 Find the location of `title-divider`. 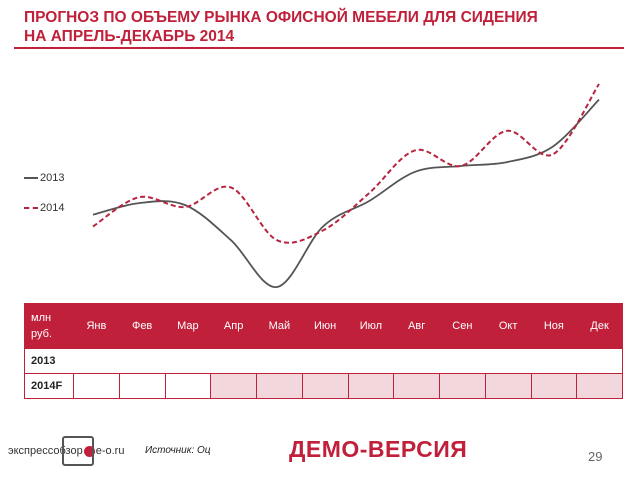

title-divider is located at coordinates (319, 48).